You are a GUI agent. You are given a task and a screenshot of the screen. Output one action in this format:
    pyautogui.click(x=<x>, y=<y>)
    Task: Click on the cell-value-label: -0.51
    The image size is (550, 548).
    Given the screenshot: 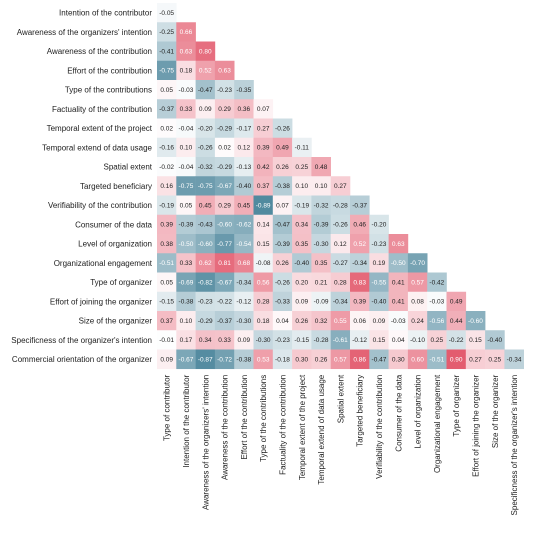 What is the action you would take?
    pyautogui.click(x=166, y=263)
    